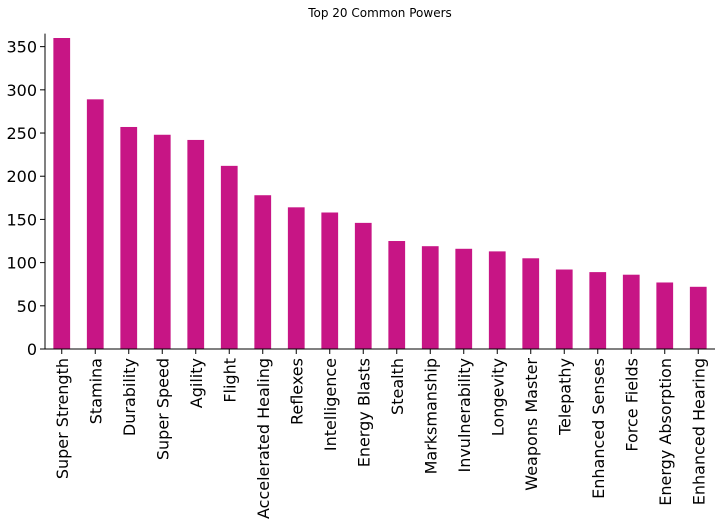  What do you see at coordinates (32, 349) in the screenshot?
I see `y-tick-label: 0` at bounding box center [32, 349].